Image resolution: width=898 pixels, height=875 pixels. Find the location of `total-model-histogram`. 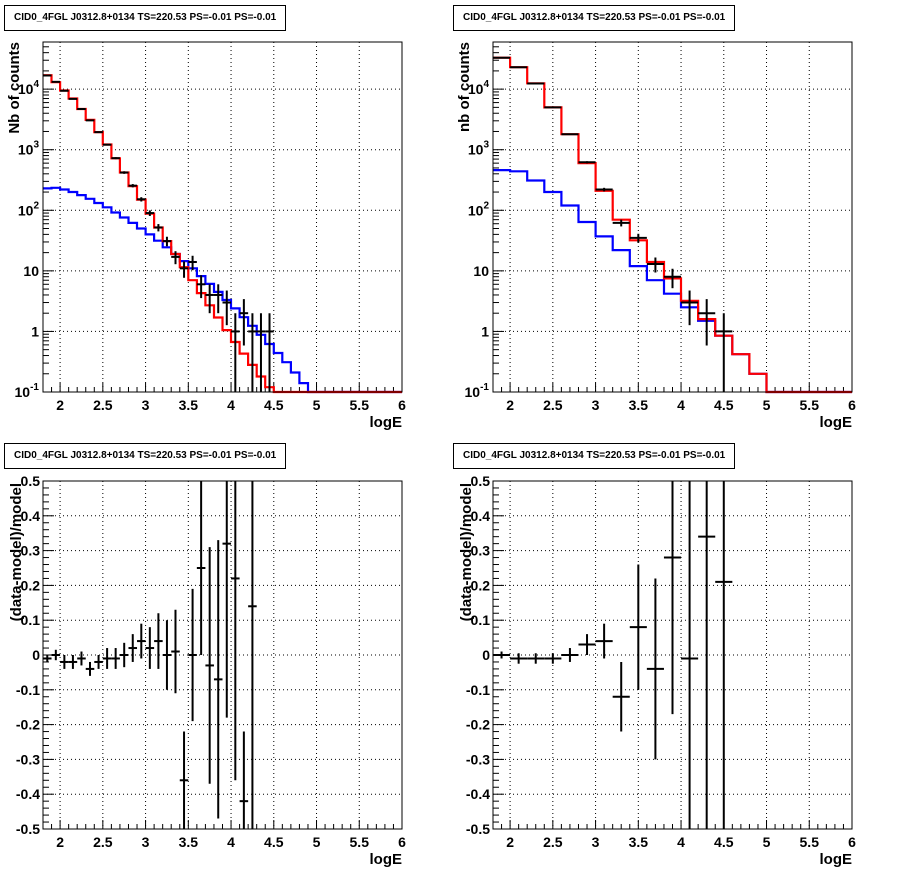

total-model-histogram is located at coordinates (222, 234).